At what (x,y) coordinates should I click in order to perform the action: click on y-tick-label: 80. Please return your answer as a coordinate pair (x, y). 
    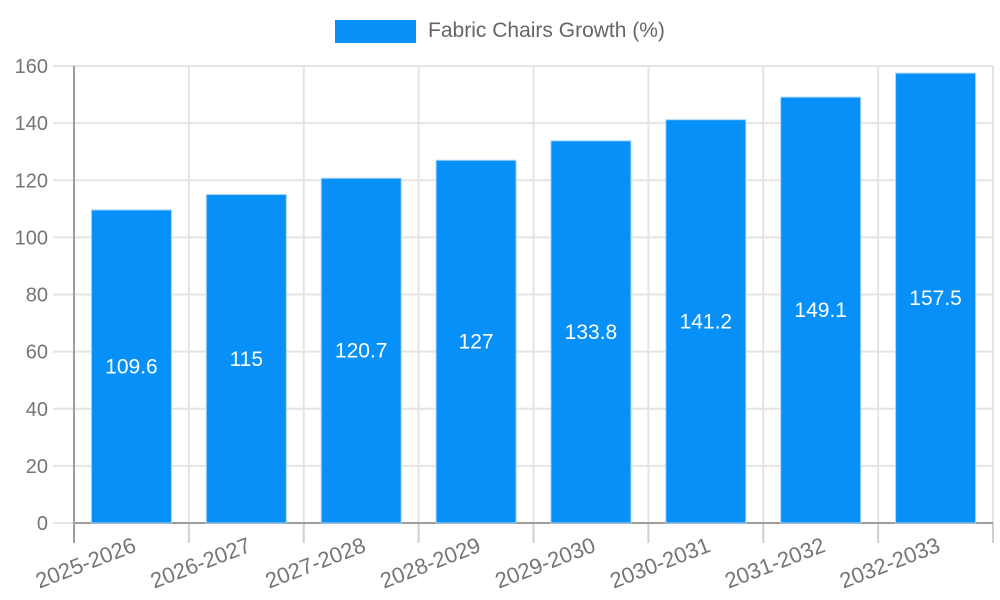
    Looking at the image, I should click on (37, 296).